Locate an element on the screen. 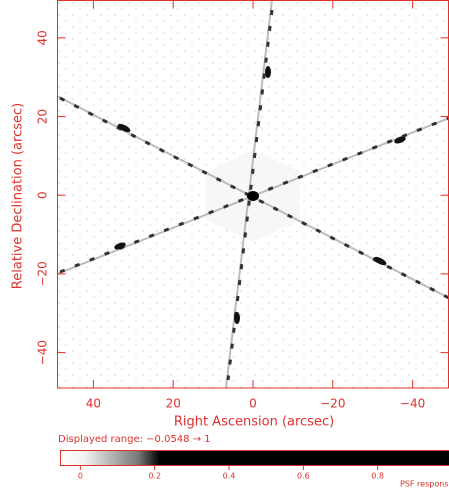 This screenshot has height=493, width=449. x-axis-label: Right Ascension (arcsec) is located at coordinates (254, 422).